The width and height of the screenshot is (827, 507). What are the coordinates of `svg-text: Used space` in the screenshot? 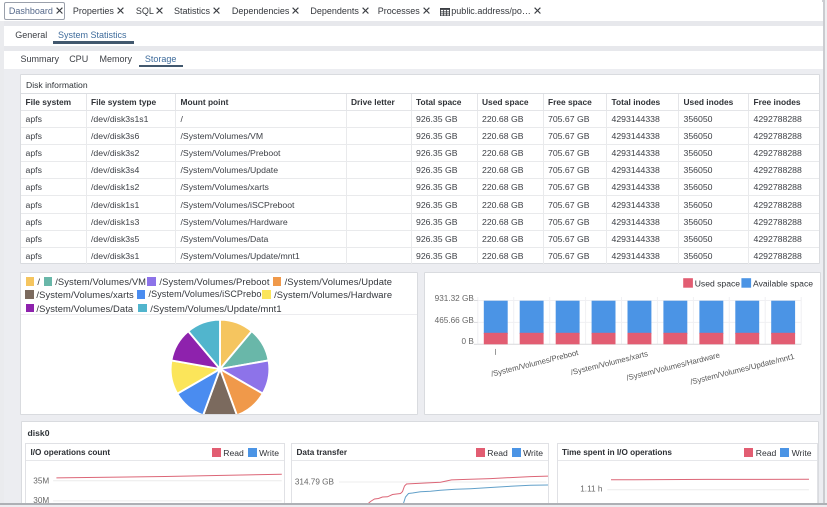 It's located at (718, 283).